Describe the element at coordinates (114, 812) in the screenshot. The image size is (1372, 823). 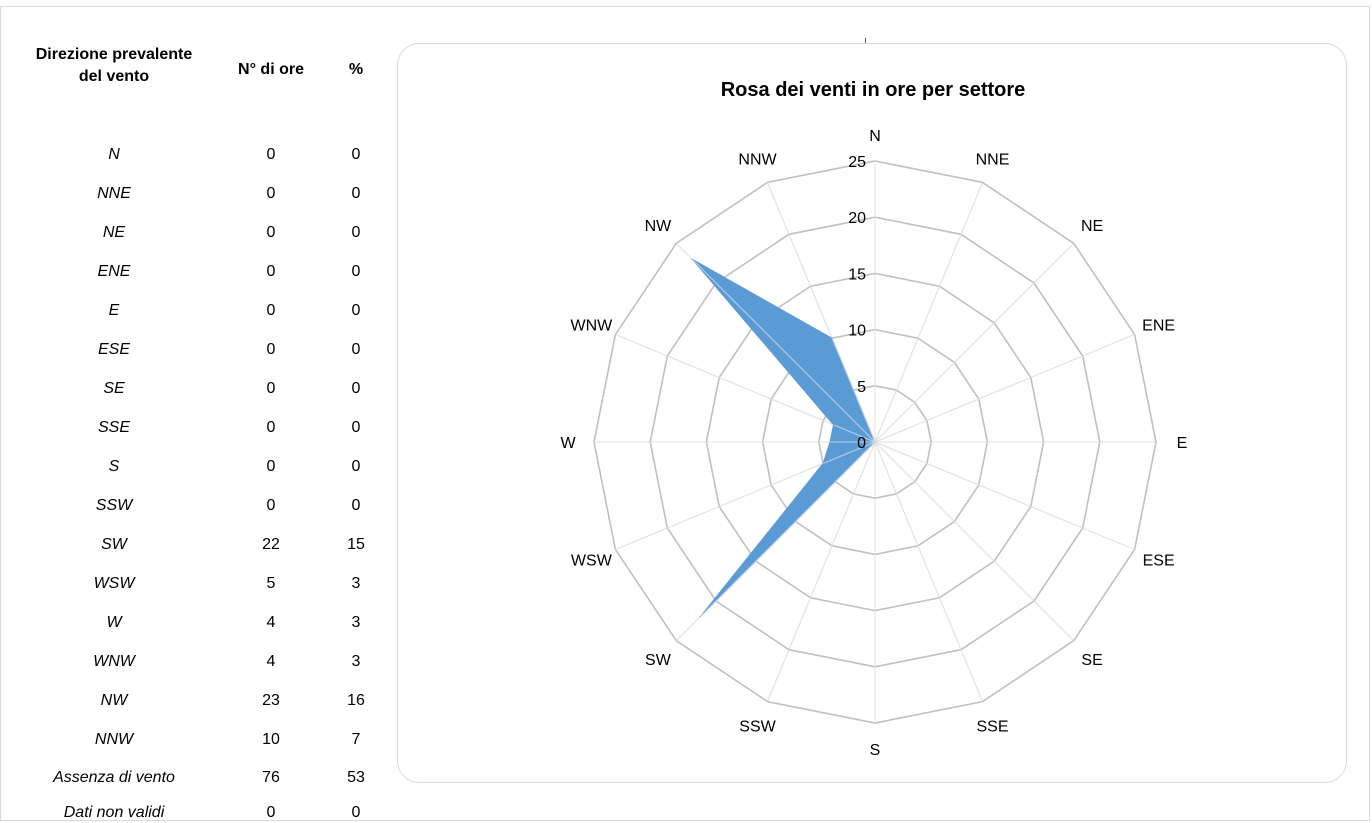
I see `direction-cell: Dati non validi` at that location.